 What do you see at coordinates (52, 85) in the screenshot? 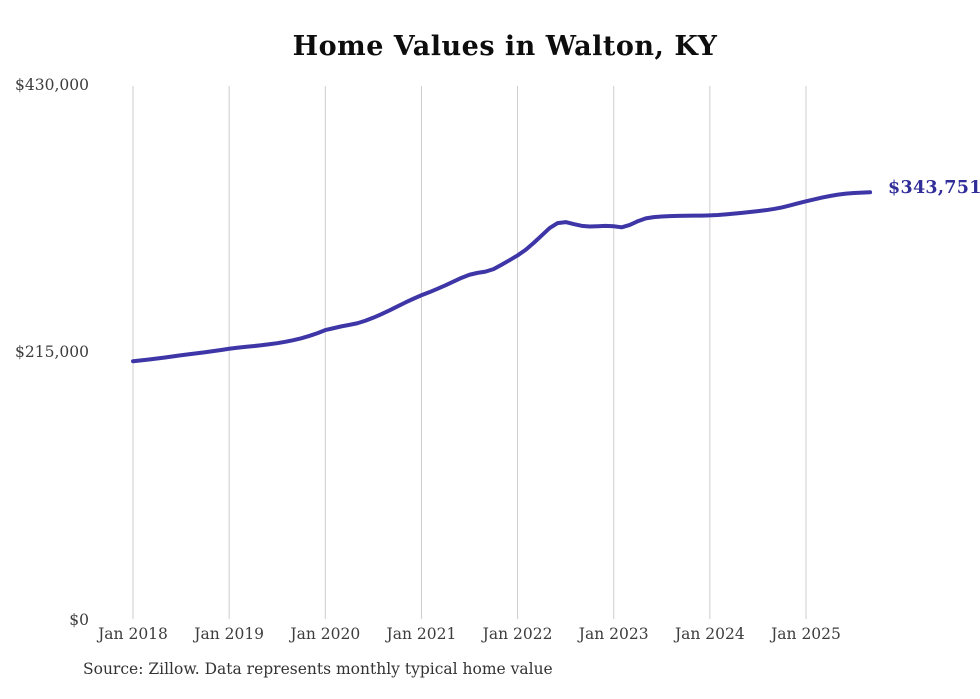
I see `y-axis-label-430000: $430,000` at bounding box center [52, 85].